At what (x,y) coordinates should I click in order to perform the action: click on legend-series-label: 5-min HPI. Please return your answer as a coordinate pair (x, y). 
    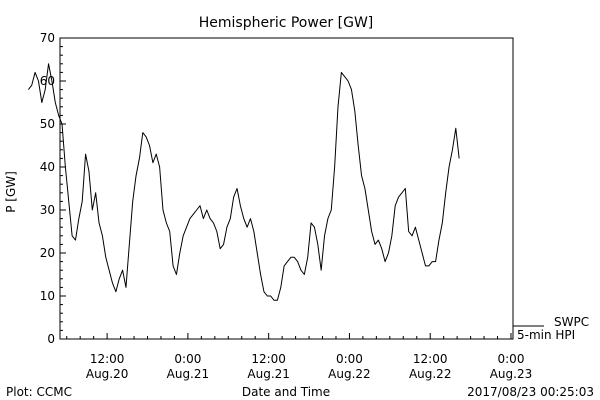
    Looking at the image, I should click on (546, 335).